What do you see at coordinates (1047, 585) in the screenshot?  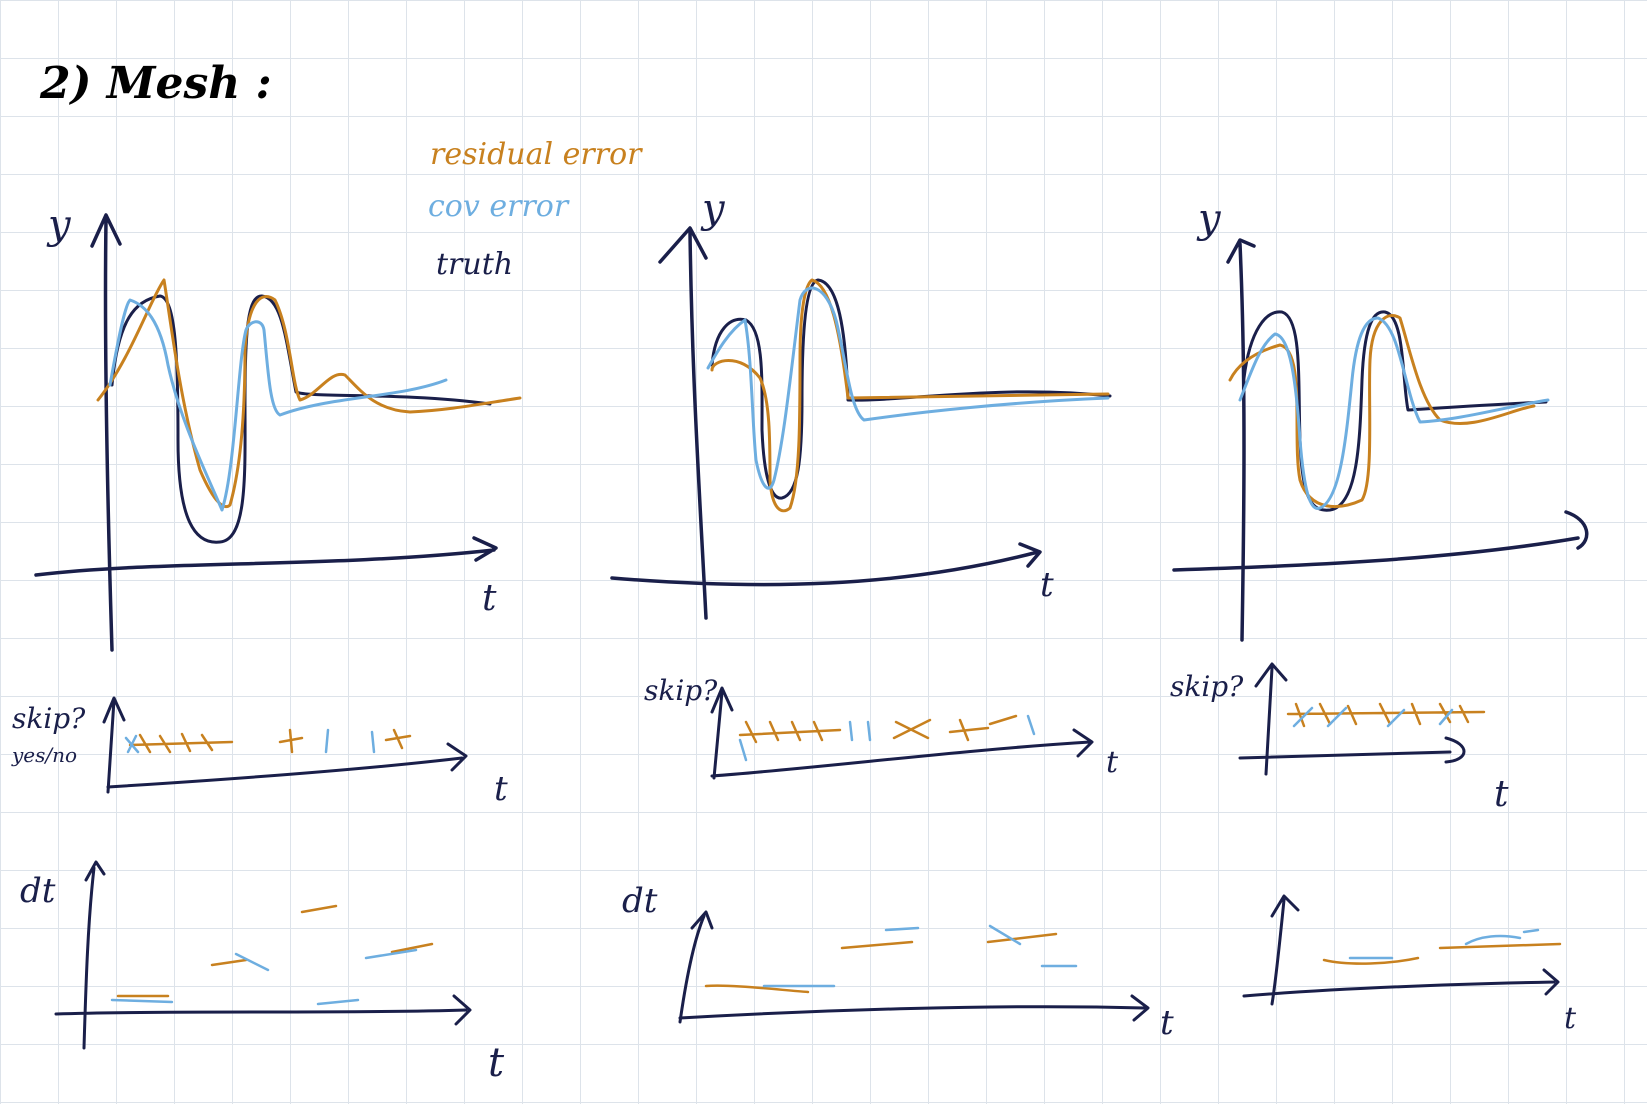 I see `panel-2-x-label: t` at bounding box center [1047, 585].